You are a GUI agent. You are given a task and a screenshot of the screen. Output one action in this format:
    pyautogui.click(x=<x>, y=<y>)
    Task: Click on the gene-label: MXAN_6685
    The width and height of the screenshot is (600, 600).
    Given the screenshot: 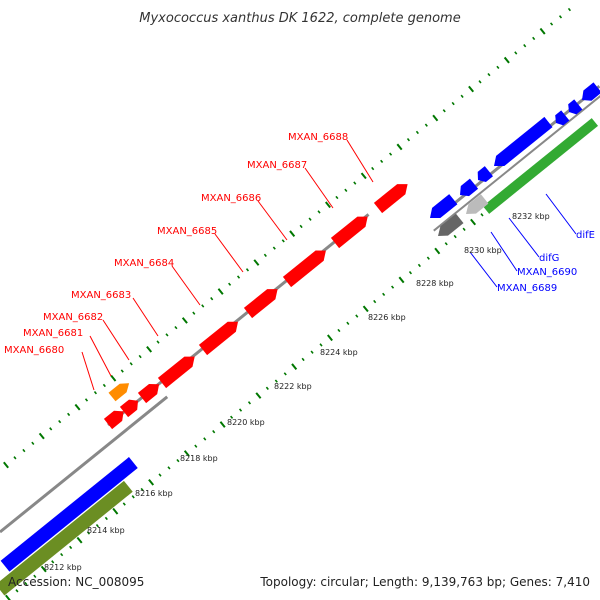 What is the action you would take?
    pyautogui.click(x=187, y=231)
    